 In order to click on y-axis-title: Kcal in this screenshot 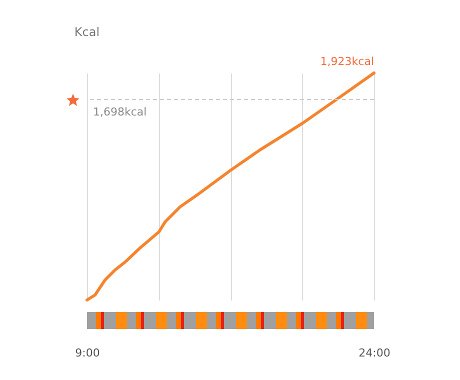, I will do `click(87, 32)`.